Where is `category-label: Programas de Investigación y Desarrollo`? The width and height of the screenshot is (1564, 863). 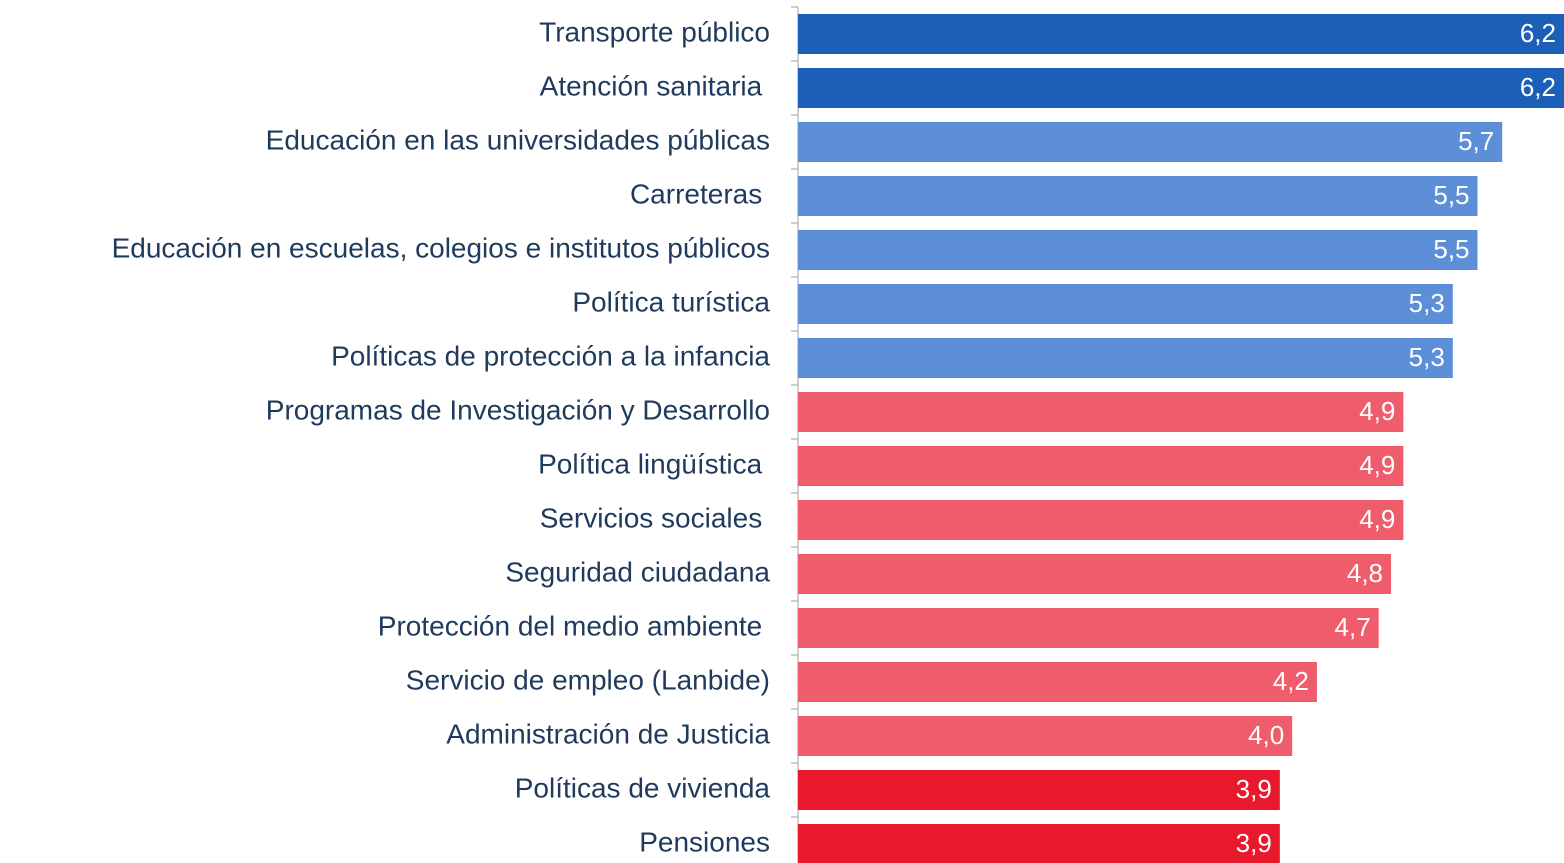
category-label: Programas de Investigación y Desarrollo is located at coordinates (518, 409).